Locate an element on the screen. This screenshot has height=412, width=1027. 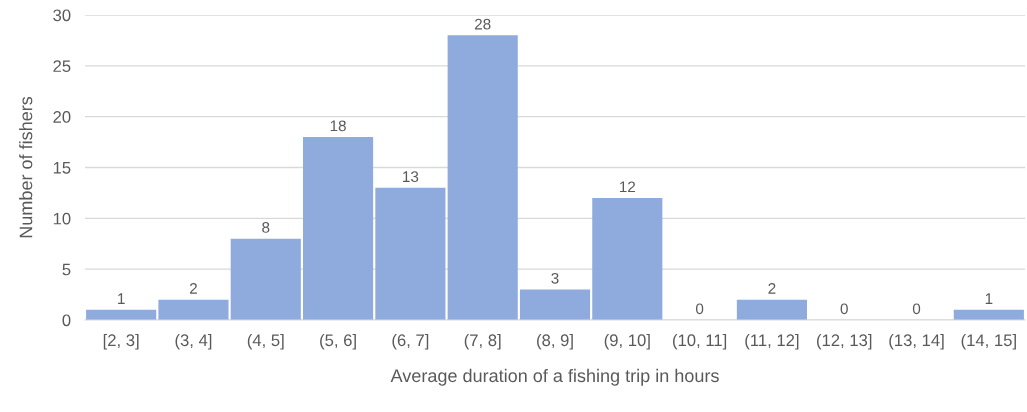
x-tick-label: (7, 8] is located at coordinates (482, 341).